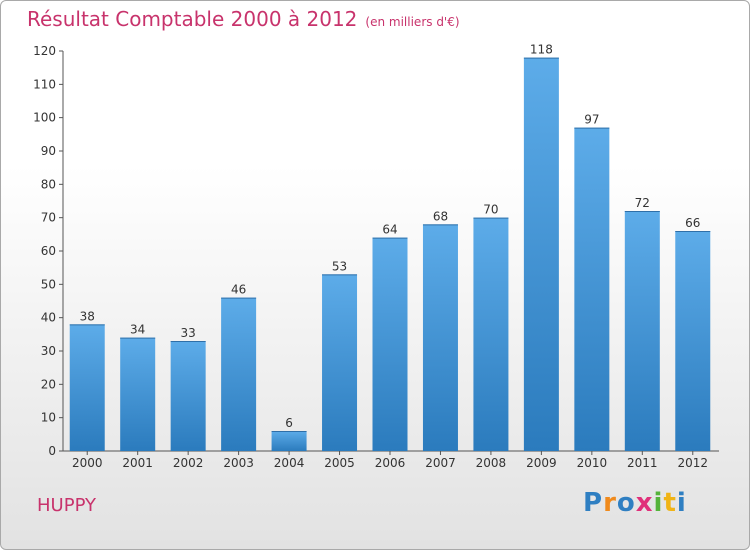 Image resolution: width=750 pixels, height=550 pixels. What do you see at coordinates (490, 210) in the screenshot?
I see `data-label-2008: 70` at bounding box center [490, 210].